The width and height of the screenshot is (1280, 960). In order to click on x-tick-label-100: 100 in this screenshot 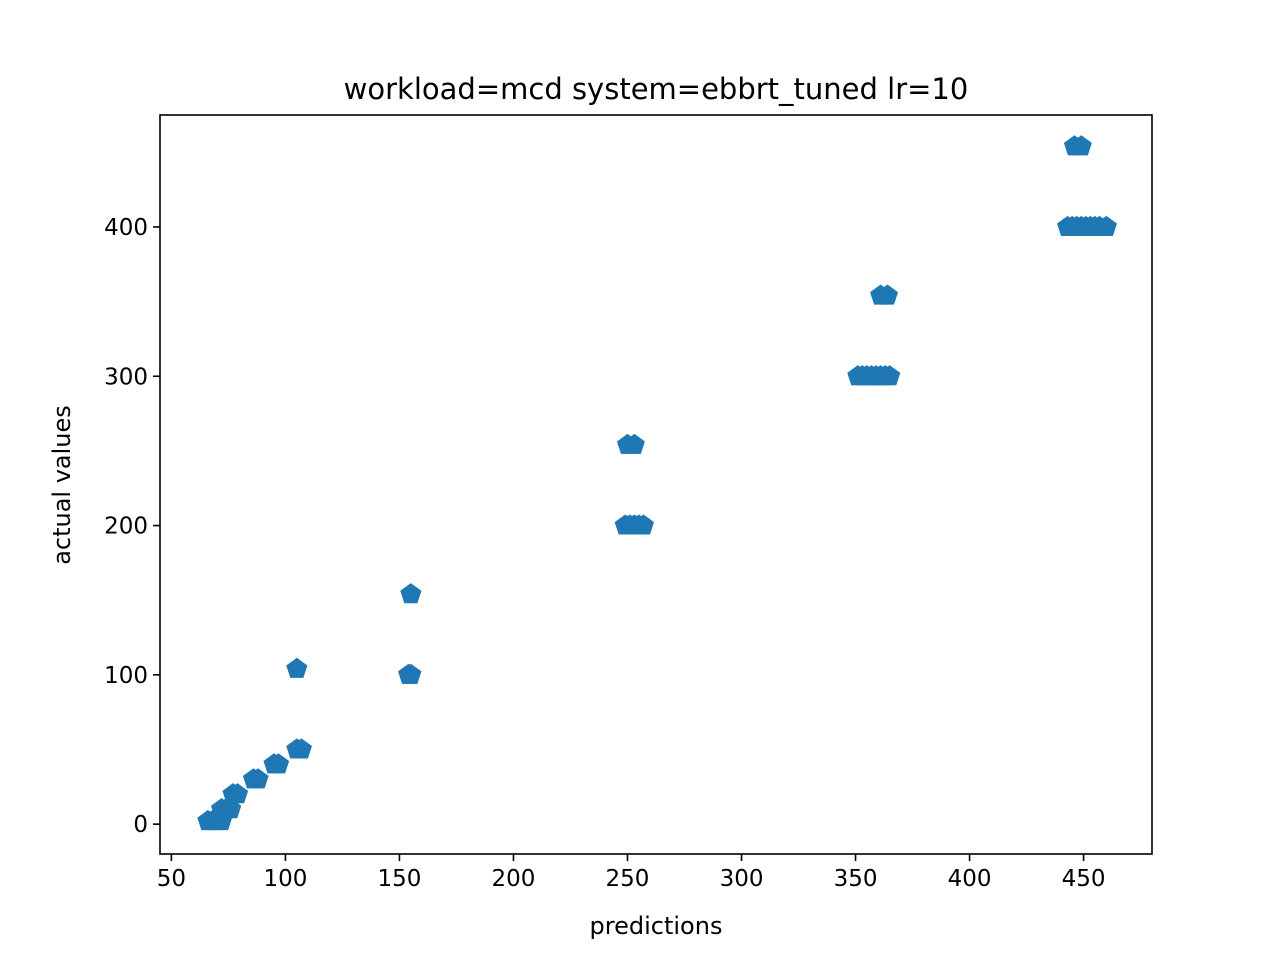, I will do `click(285, 879)`.